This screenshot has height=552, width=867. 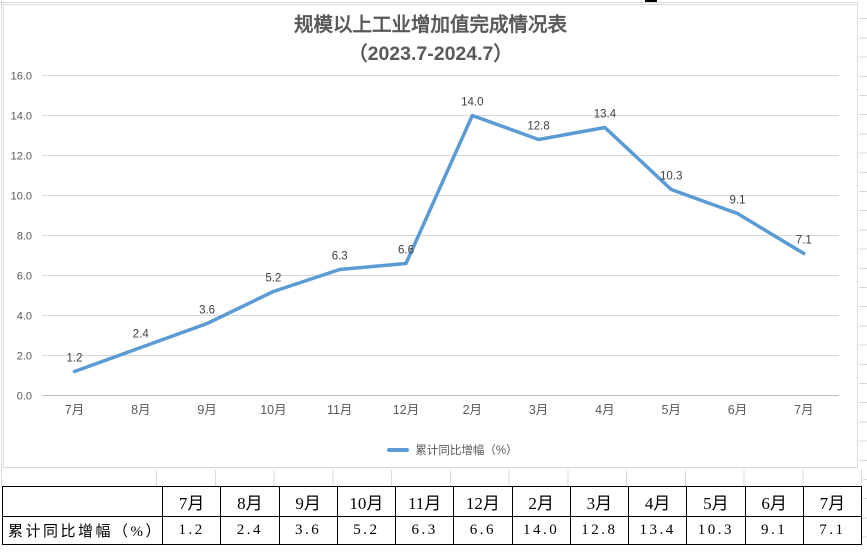 I want to click on table-header-cell: 2月, so click(x=541, y=501).